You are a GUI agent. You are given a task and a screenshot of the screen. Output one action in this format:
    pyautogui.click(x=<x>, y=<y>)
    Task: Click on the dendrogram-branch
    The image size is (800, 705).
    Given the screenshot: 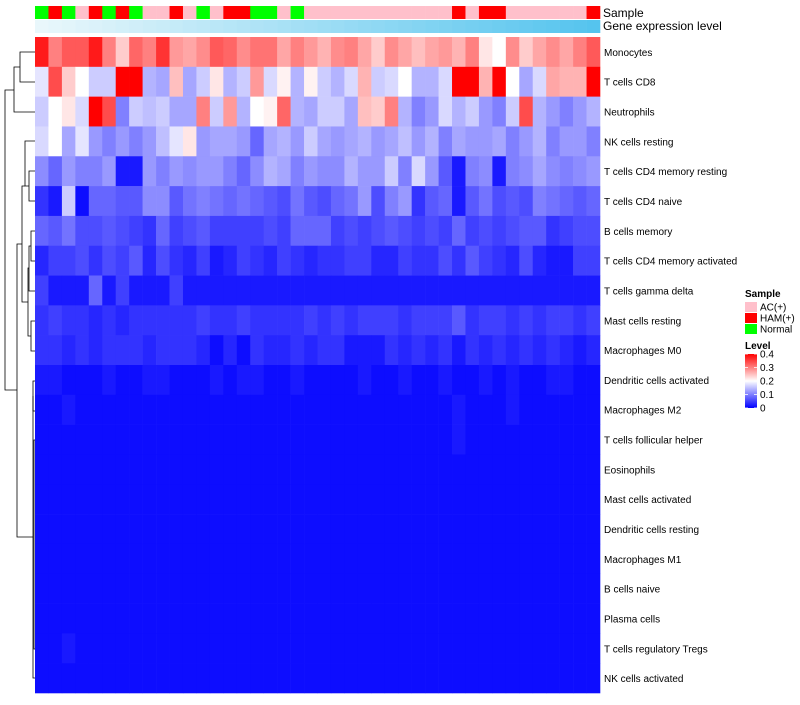 What is the action you would take?
    pyautogui.click(x=32, y=336)
    